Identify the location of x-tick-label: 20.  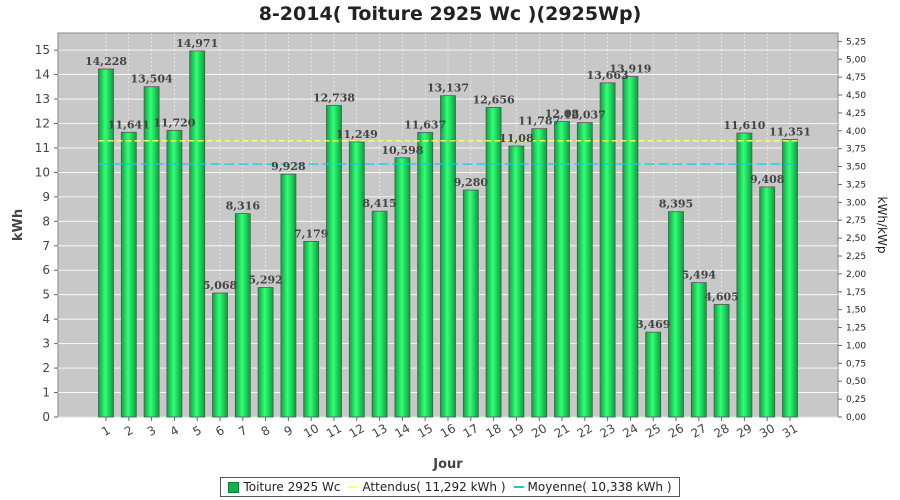
(539, 431).